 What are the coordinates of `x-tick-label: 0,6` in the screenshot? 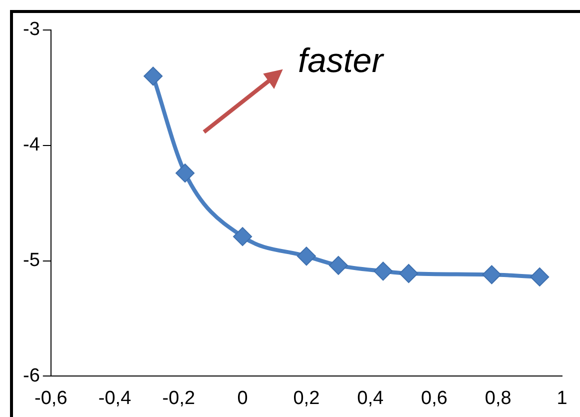 It's located at (434, 398).